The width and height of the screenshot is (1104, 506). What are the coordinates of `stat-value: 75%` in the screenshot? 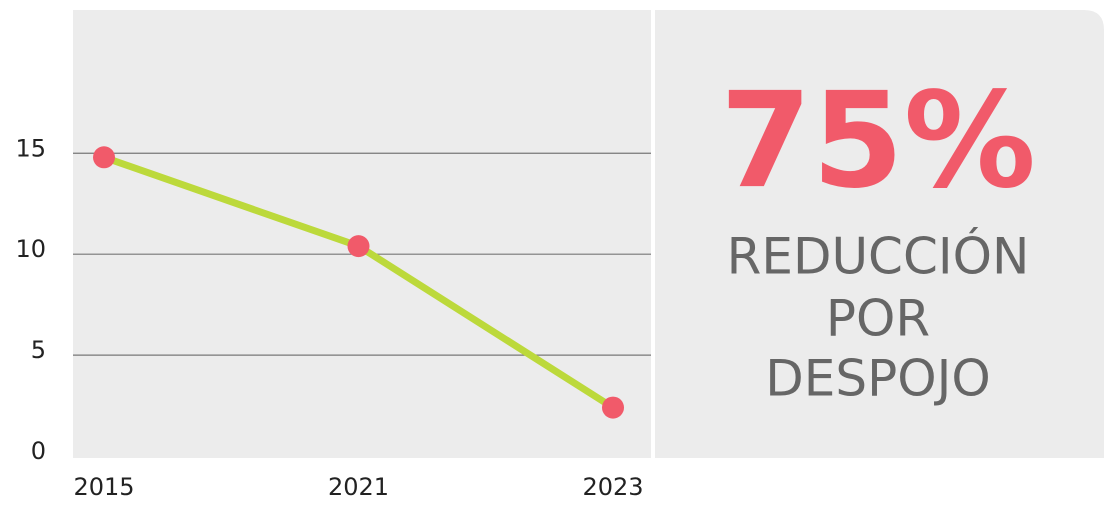 It's located at (878, 141).